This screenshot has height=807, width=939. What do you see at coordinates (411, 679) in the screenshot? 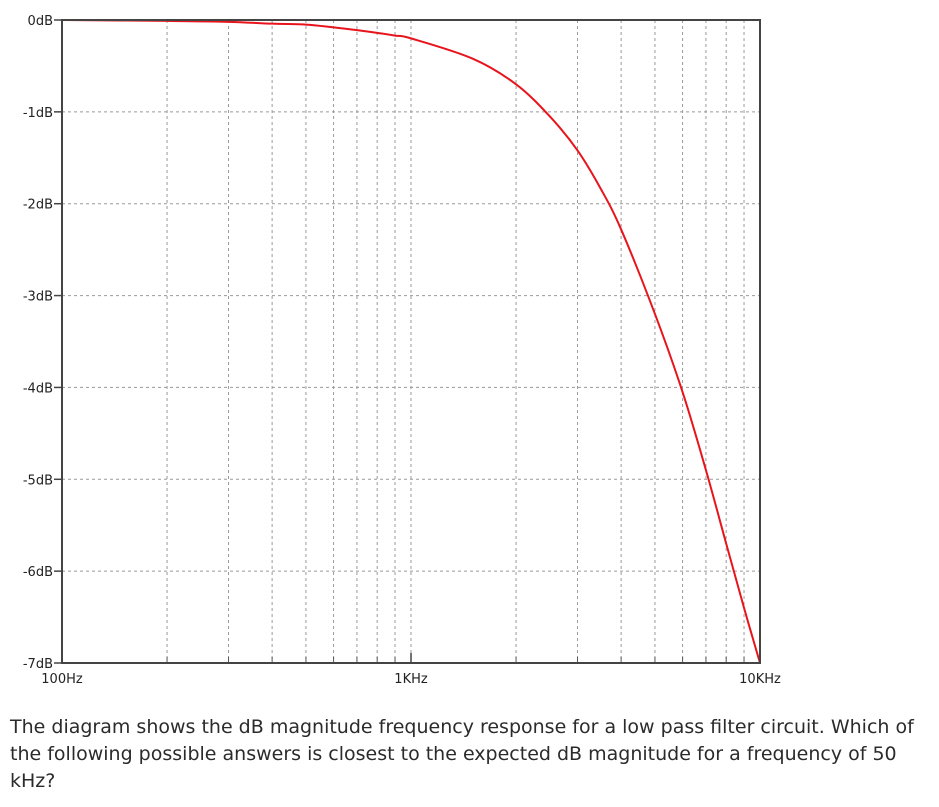
I see `x-tick-label: 1KHz` at bounding box center [411, 679].